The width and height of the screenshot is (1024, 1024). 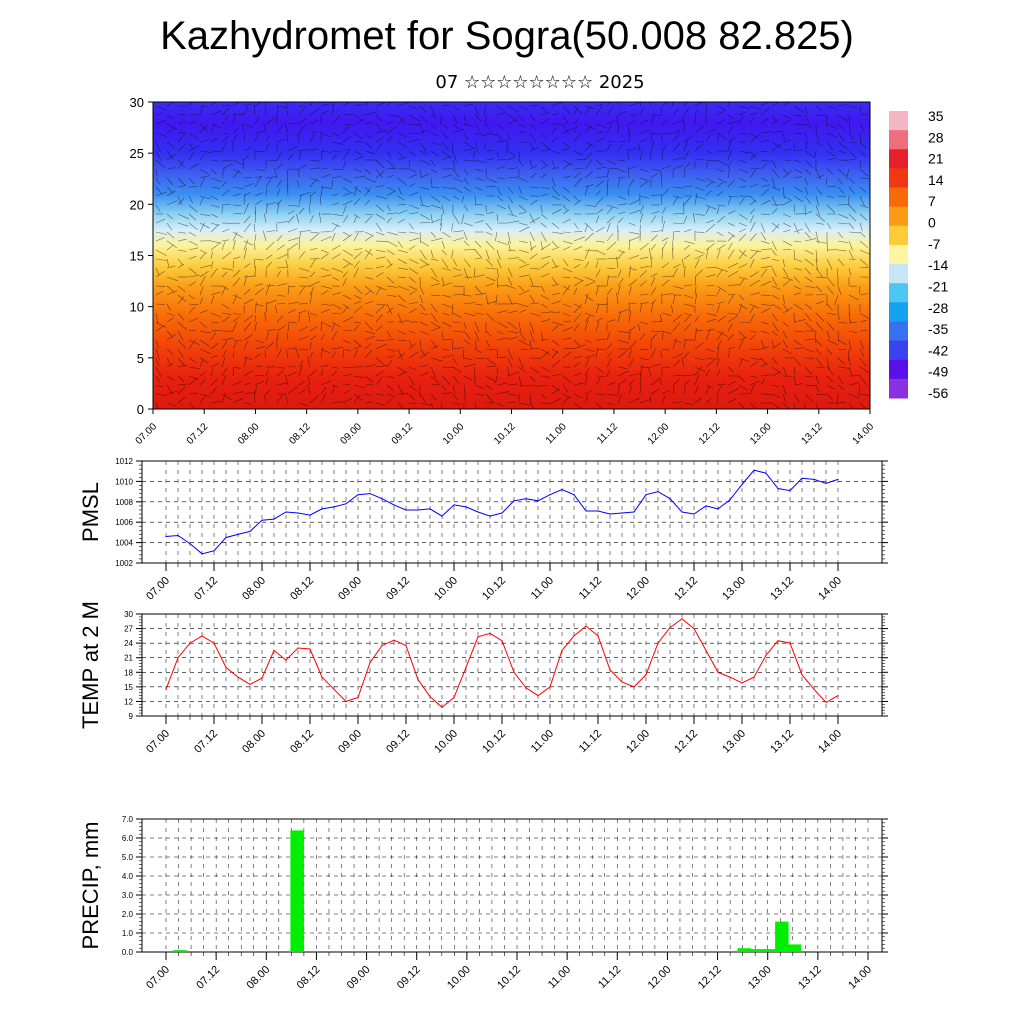 What do you see at coordinates (398, 742) in the screenshot?
I see `x-tick-label: 09.12` at bounding box center [398, 742].